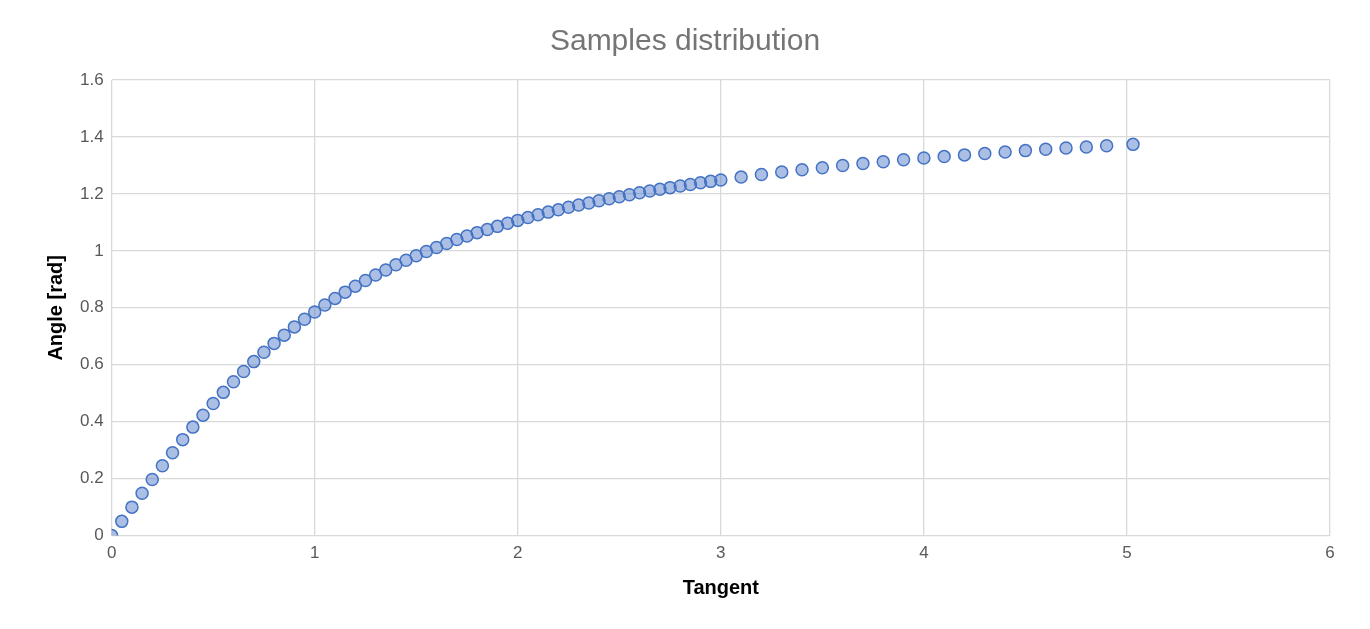  What do you see at coordinates (1127, 553) in the screenshot?
I see `x-tick-label: 5` at bounding box center [1127, 553].